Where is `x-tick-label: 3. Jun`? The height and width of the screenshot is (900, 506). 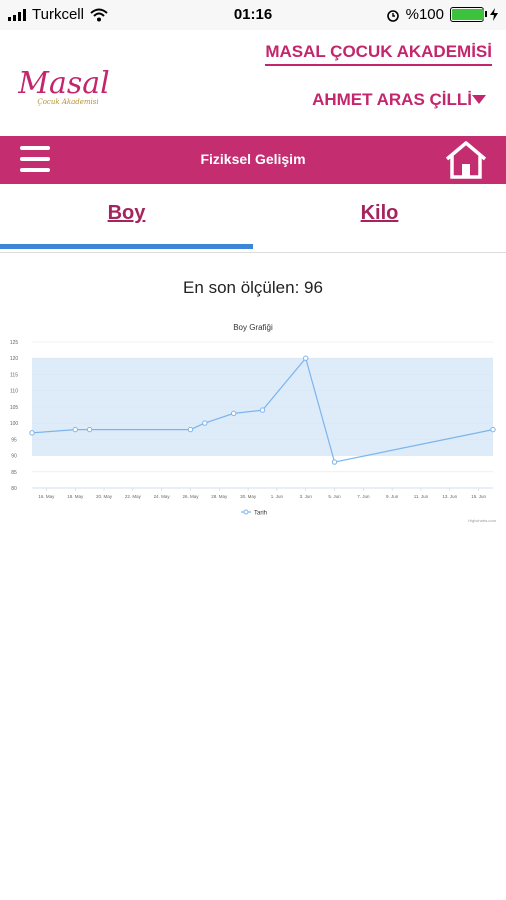 x-tick-label: 3. Jun is located at coordinates (306, 496).